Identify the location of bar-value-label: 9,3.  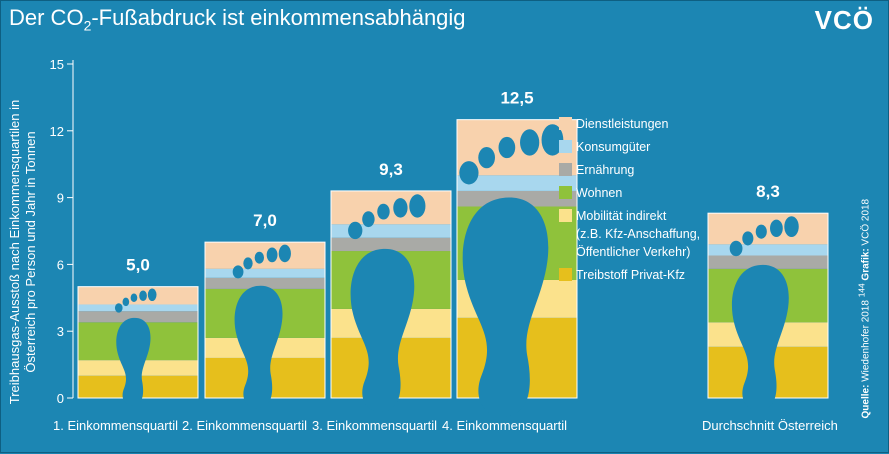
(391, 169).